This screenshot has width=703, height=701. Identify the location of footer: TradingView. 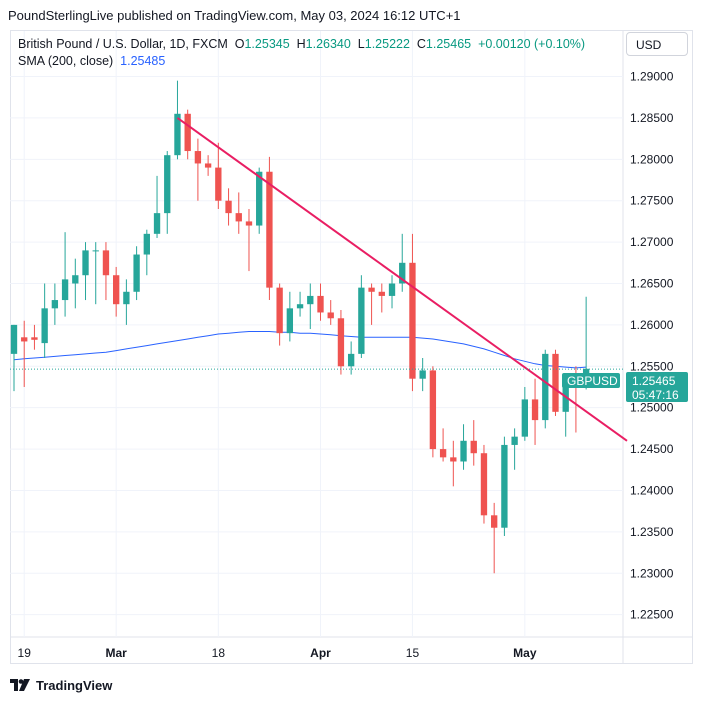
(61, 685).